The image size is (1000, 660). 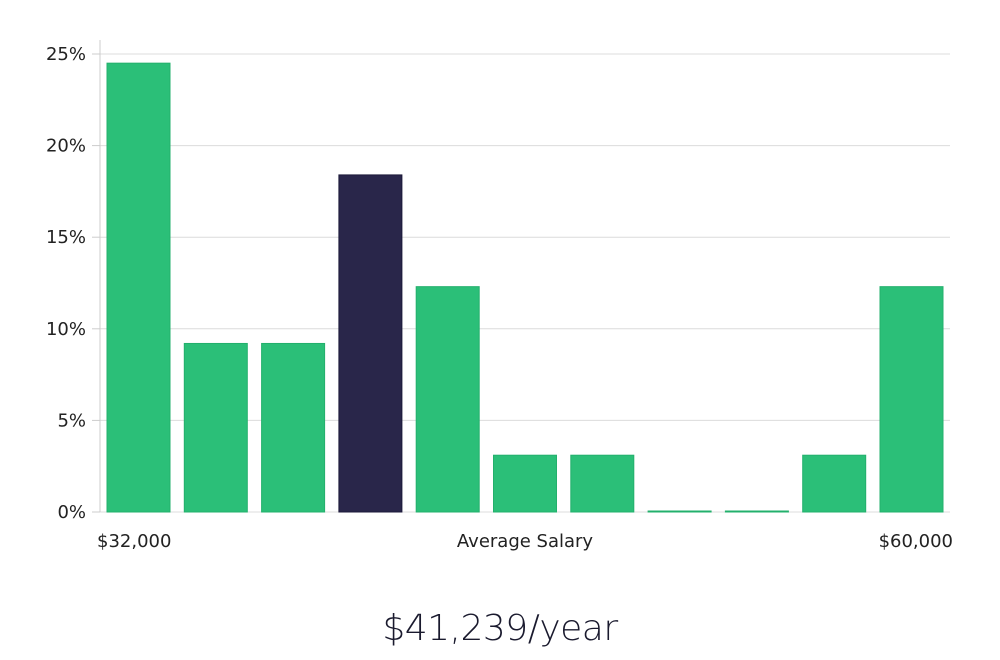 What do you see at coordinates (500, 628) in the screenshot?
I see `average-salary-value: $41,239/year` at bounding box center [500, 628].